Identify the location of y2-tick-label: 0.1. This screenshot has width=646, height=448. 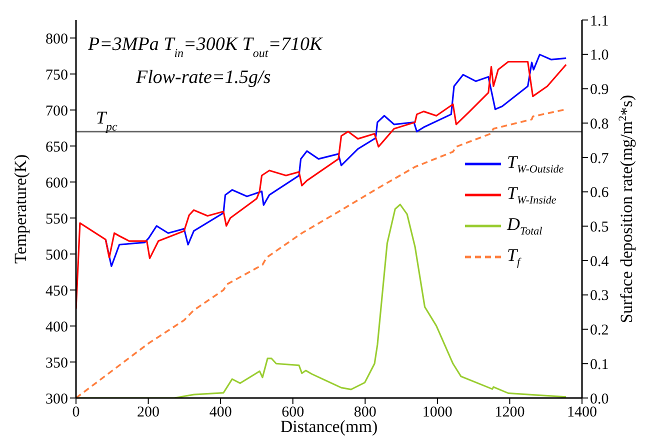
(599, 364).